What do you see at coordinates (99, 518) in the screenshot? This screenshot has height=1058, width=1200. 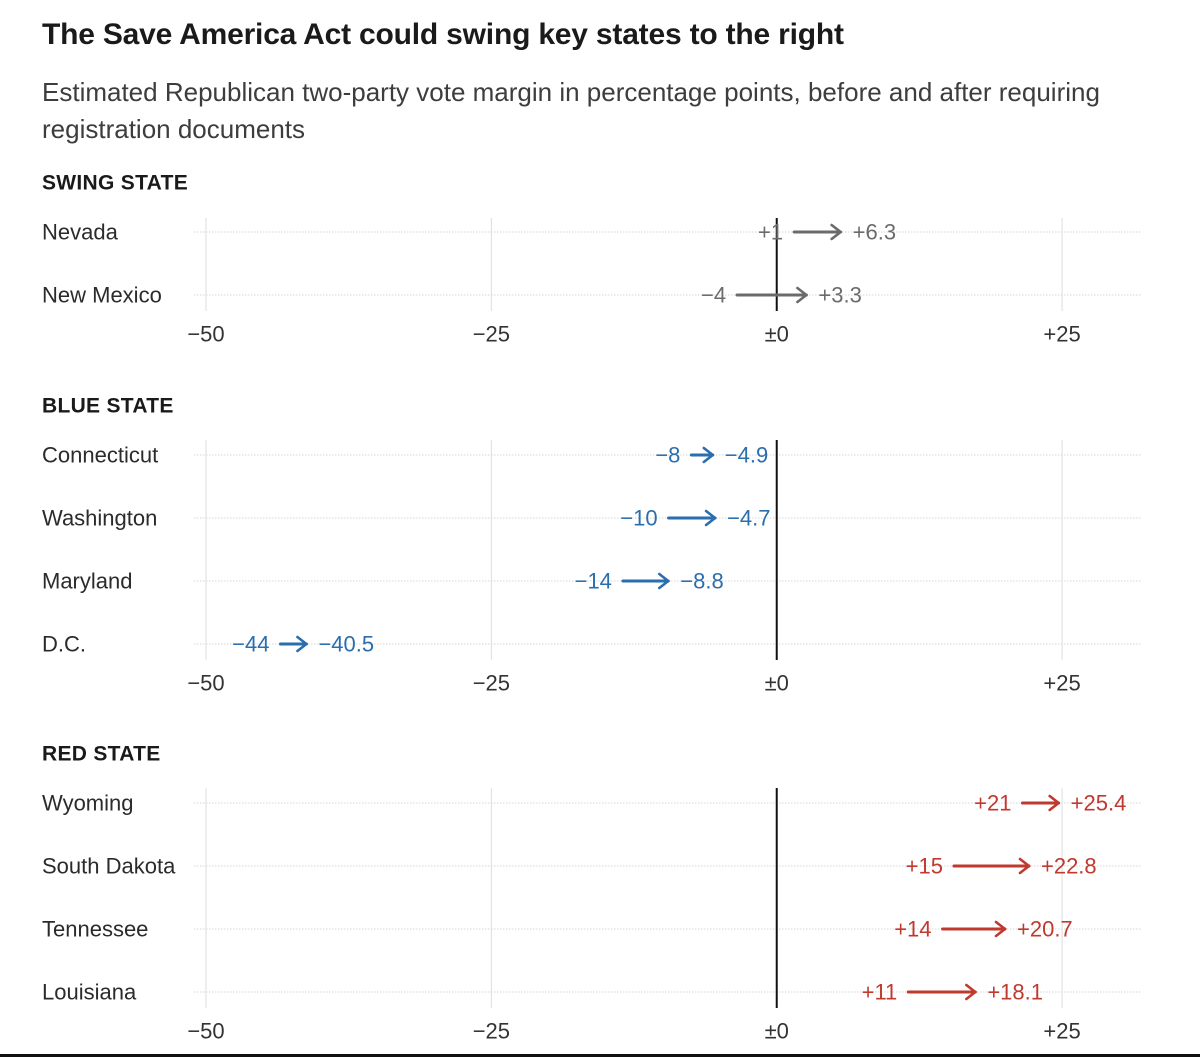 I see `row-label: Washington` at bounding box center [99, 518].